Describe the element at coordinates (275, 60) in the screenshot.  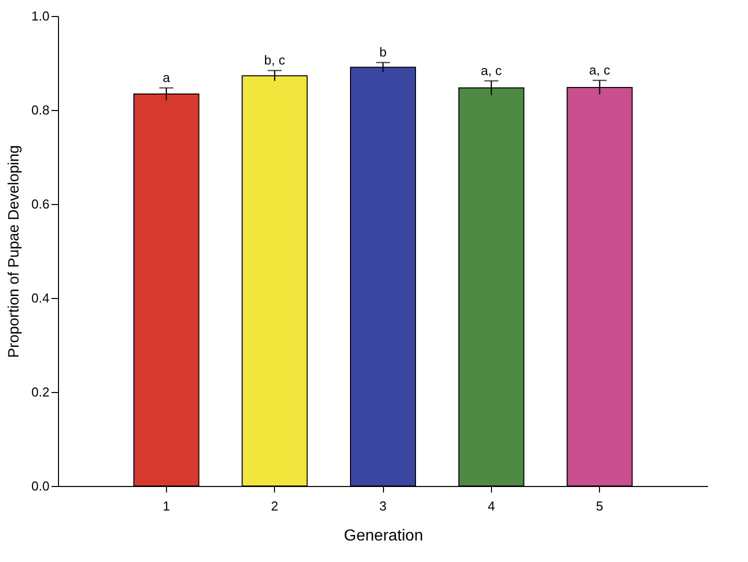
I see `annotation: b, c` at that location.